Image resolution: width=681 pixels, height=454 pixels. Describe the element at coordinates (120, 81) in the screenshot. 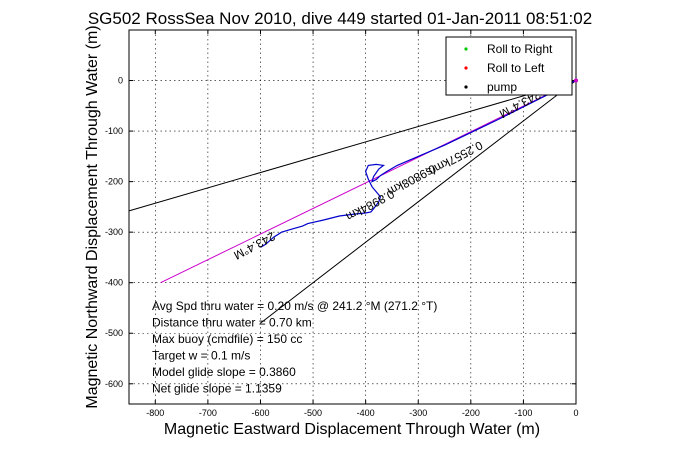

I see `y-tick-label: 0` at that location.